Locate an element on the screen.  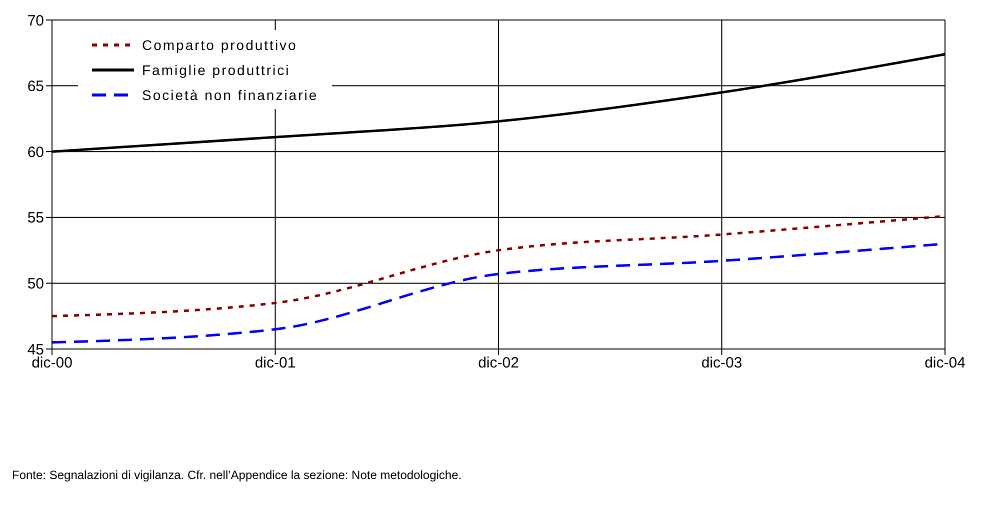
x-tick-label: dic-02 is located at coordinates (498, 363).